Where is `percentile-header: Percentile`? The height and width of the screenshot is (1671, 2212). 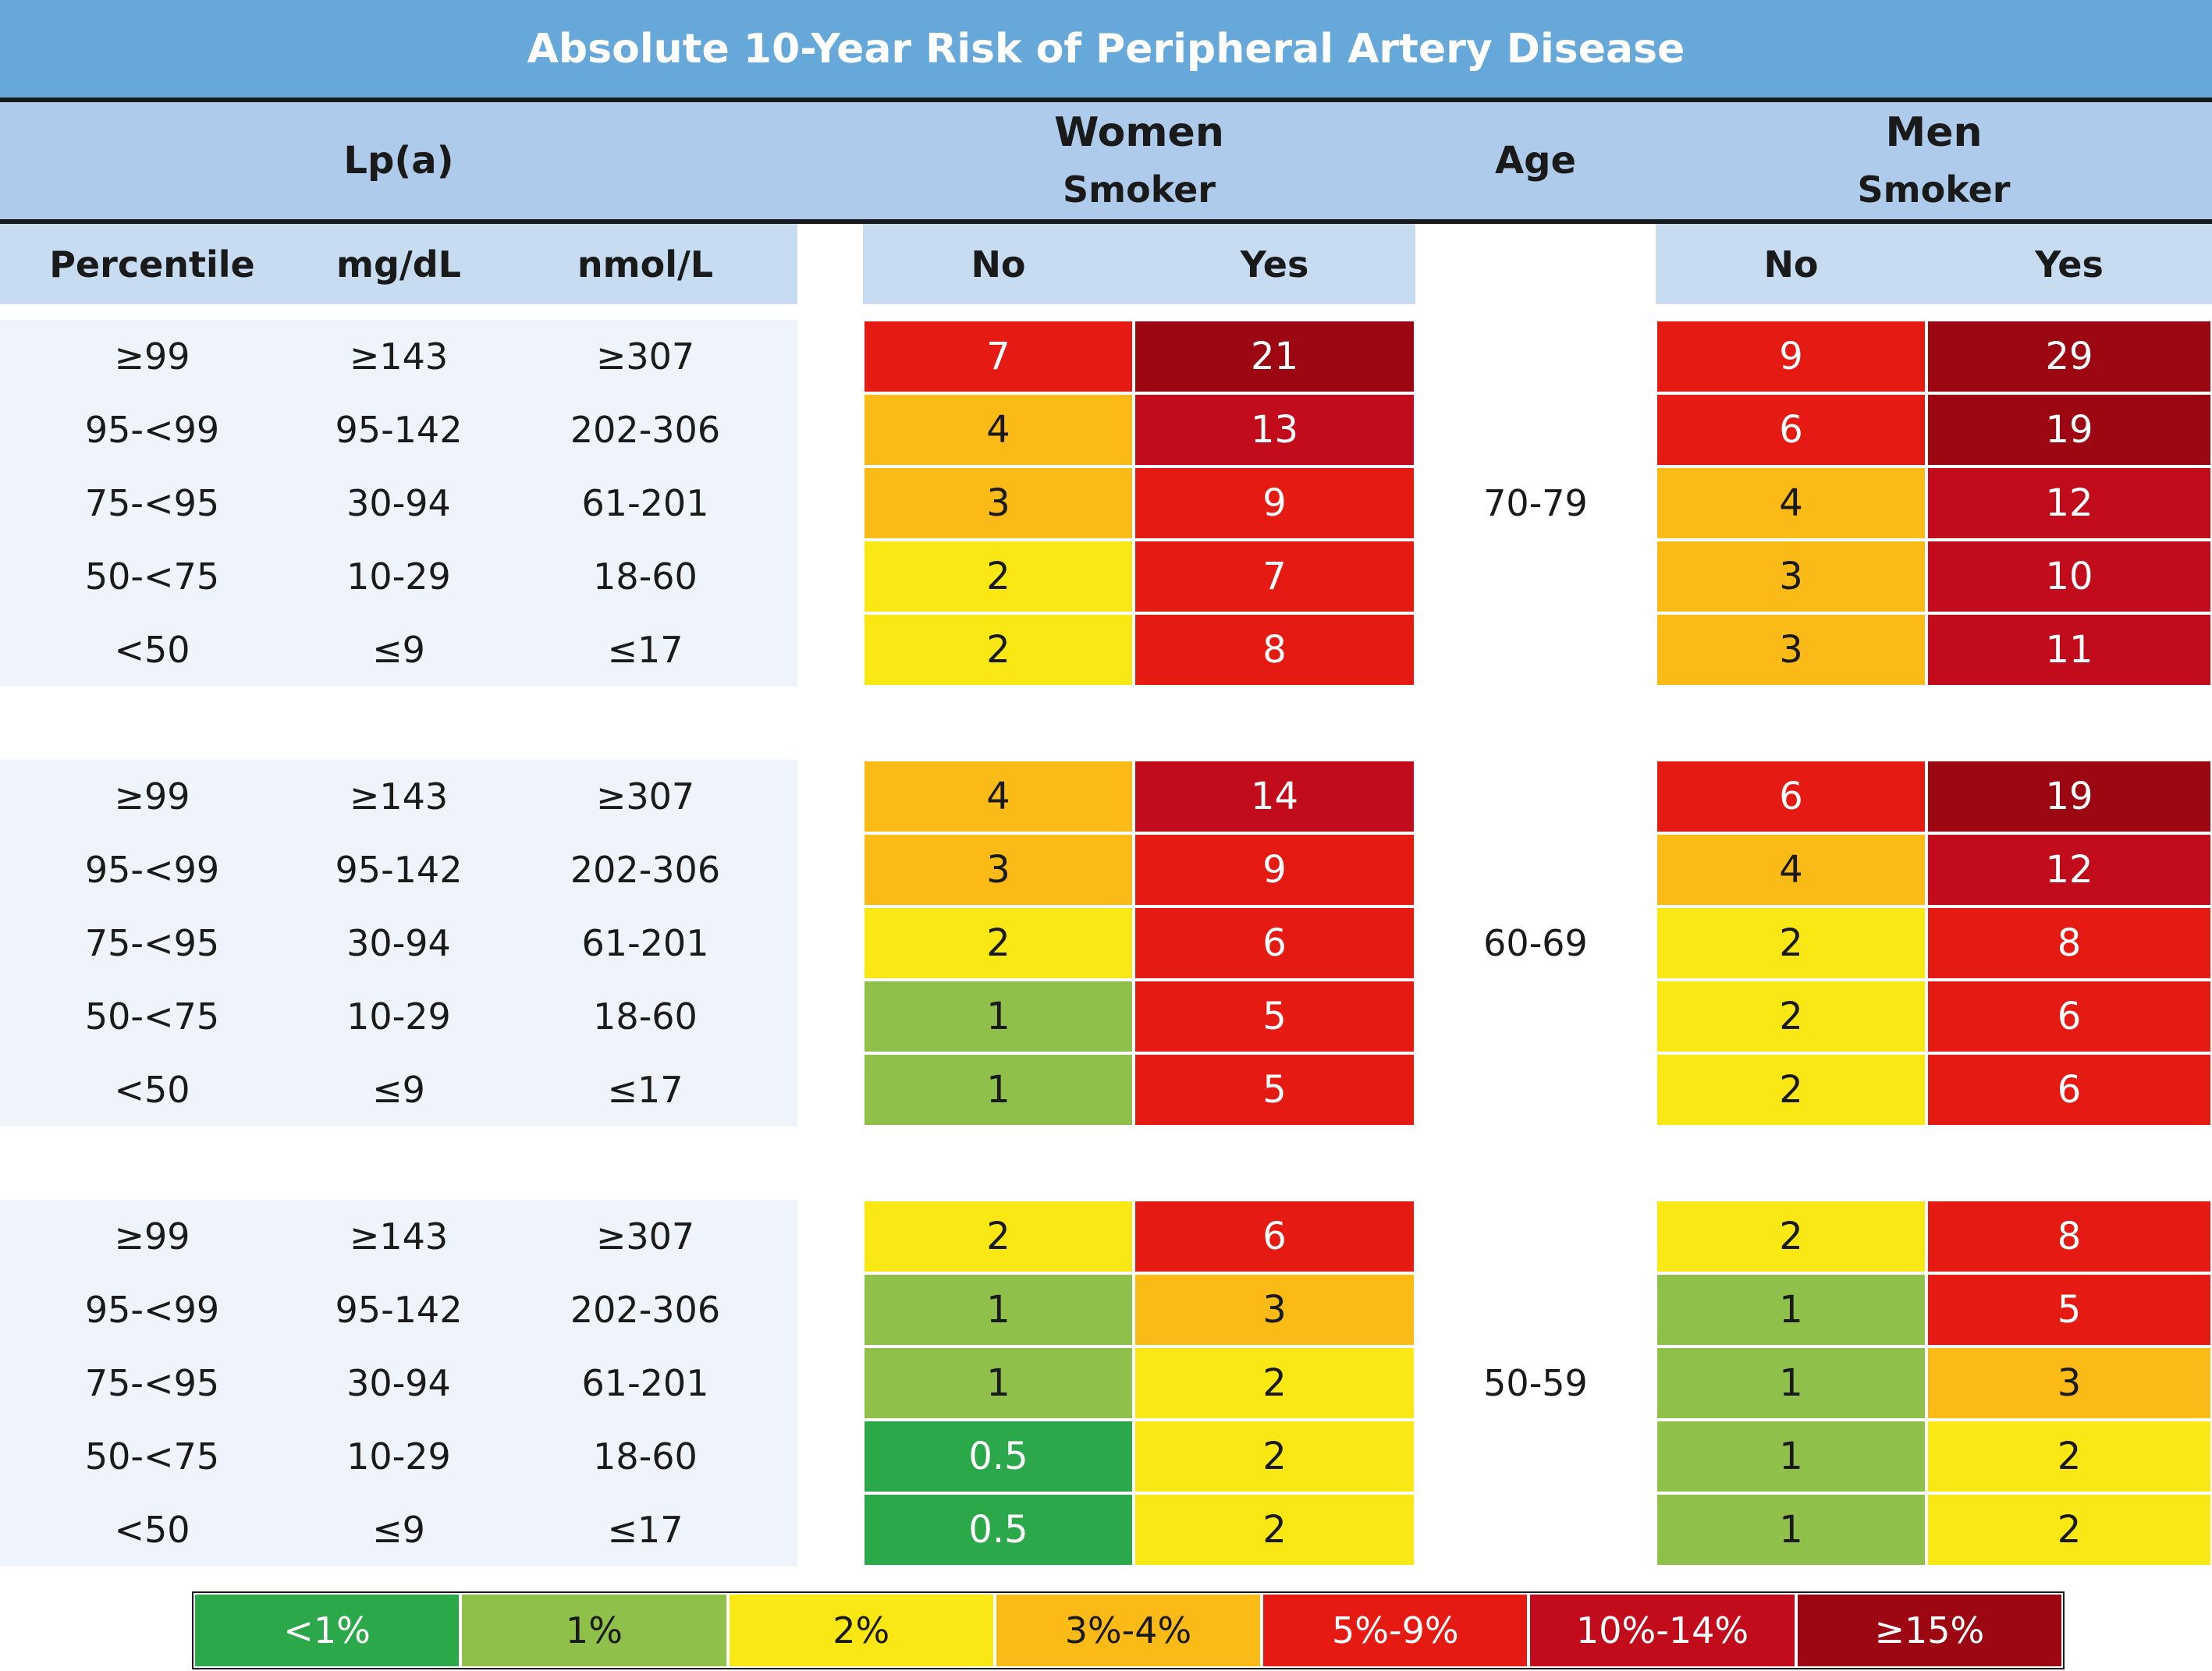
percentile-header: Percentile is located at coordinates (152, 264).